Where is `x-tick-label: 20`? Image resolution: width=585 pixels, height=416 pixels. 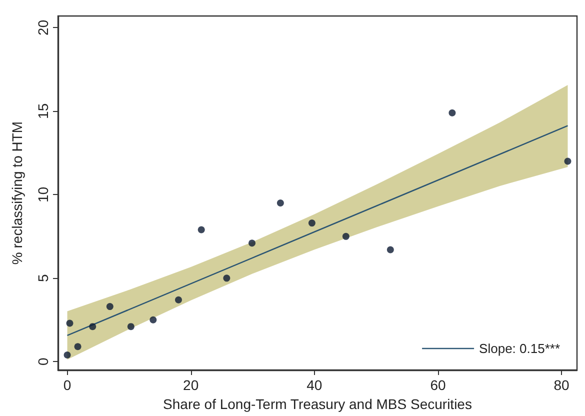 x-tick-label: 20 is located at coordinates (191, 385).